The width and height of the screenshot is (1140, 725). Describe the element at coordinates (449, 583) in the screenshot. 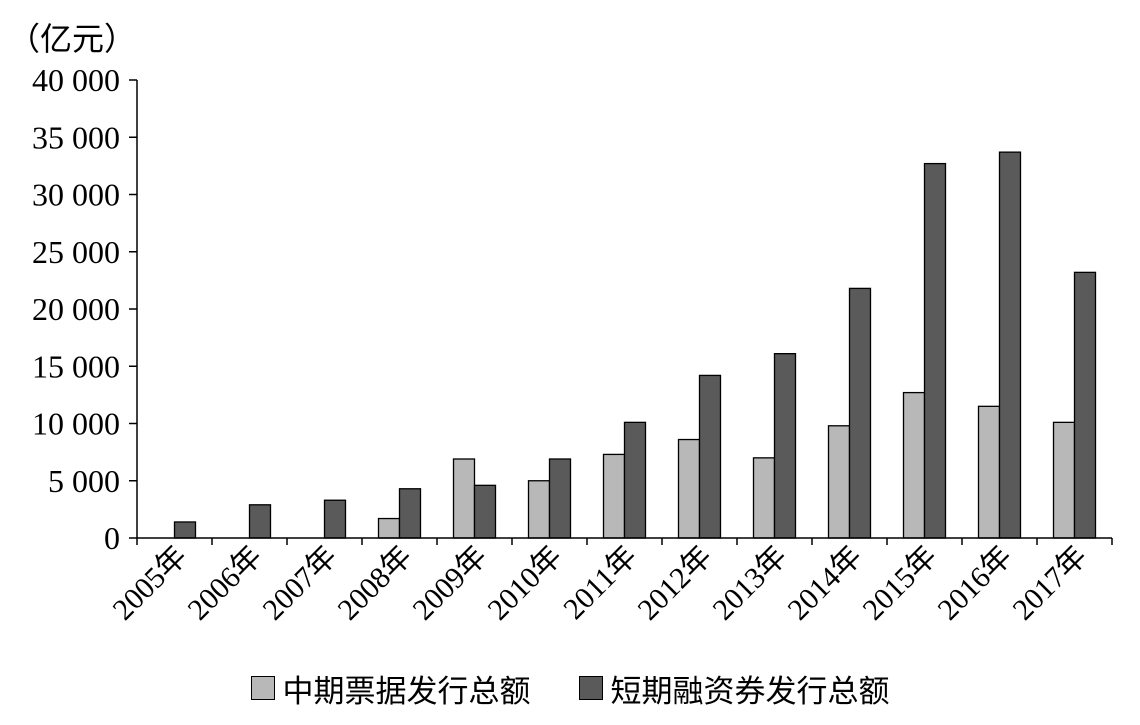

I see `x-tick-label: 2009年` at that location.